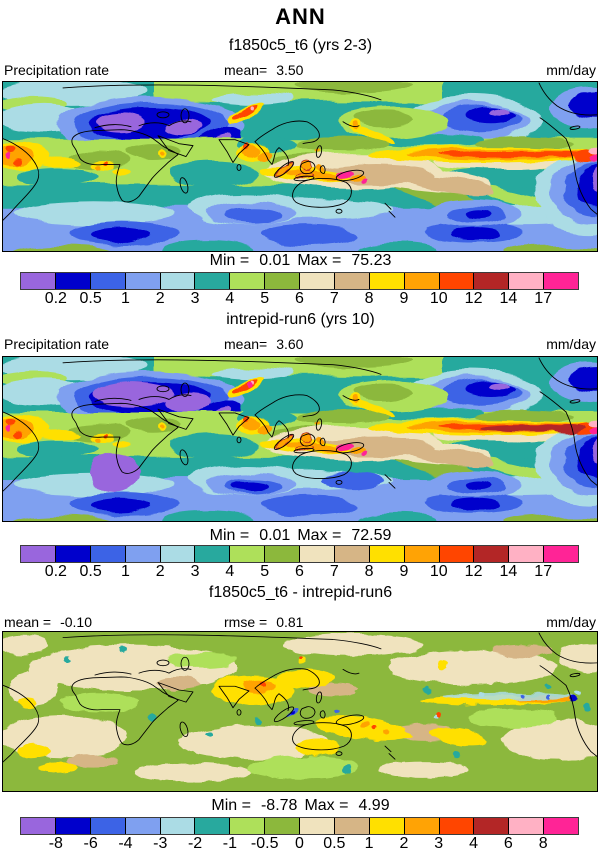 Image resolution: width=601 pixels, height=858 pixels. I want to click on panel2-units-label: mm/day, so click(571, 344).